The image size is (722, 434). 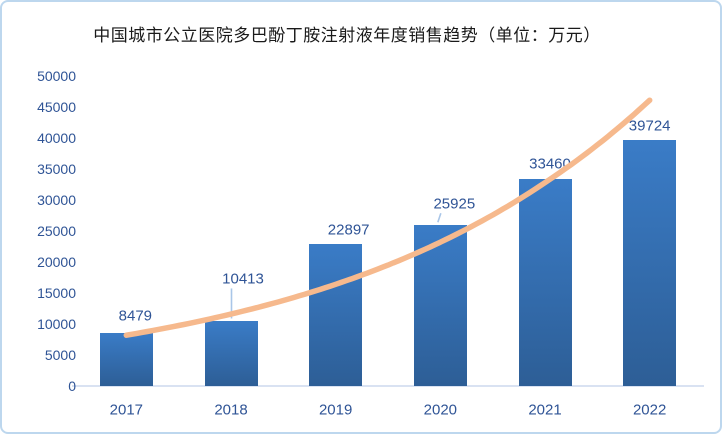 What do you see at coordinates (440, 305) in the screenshot?
I see `bar-2020` at bounding box center [440, 305].